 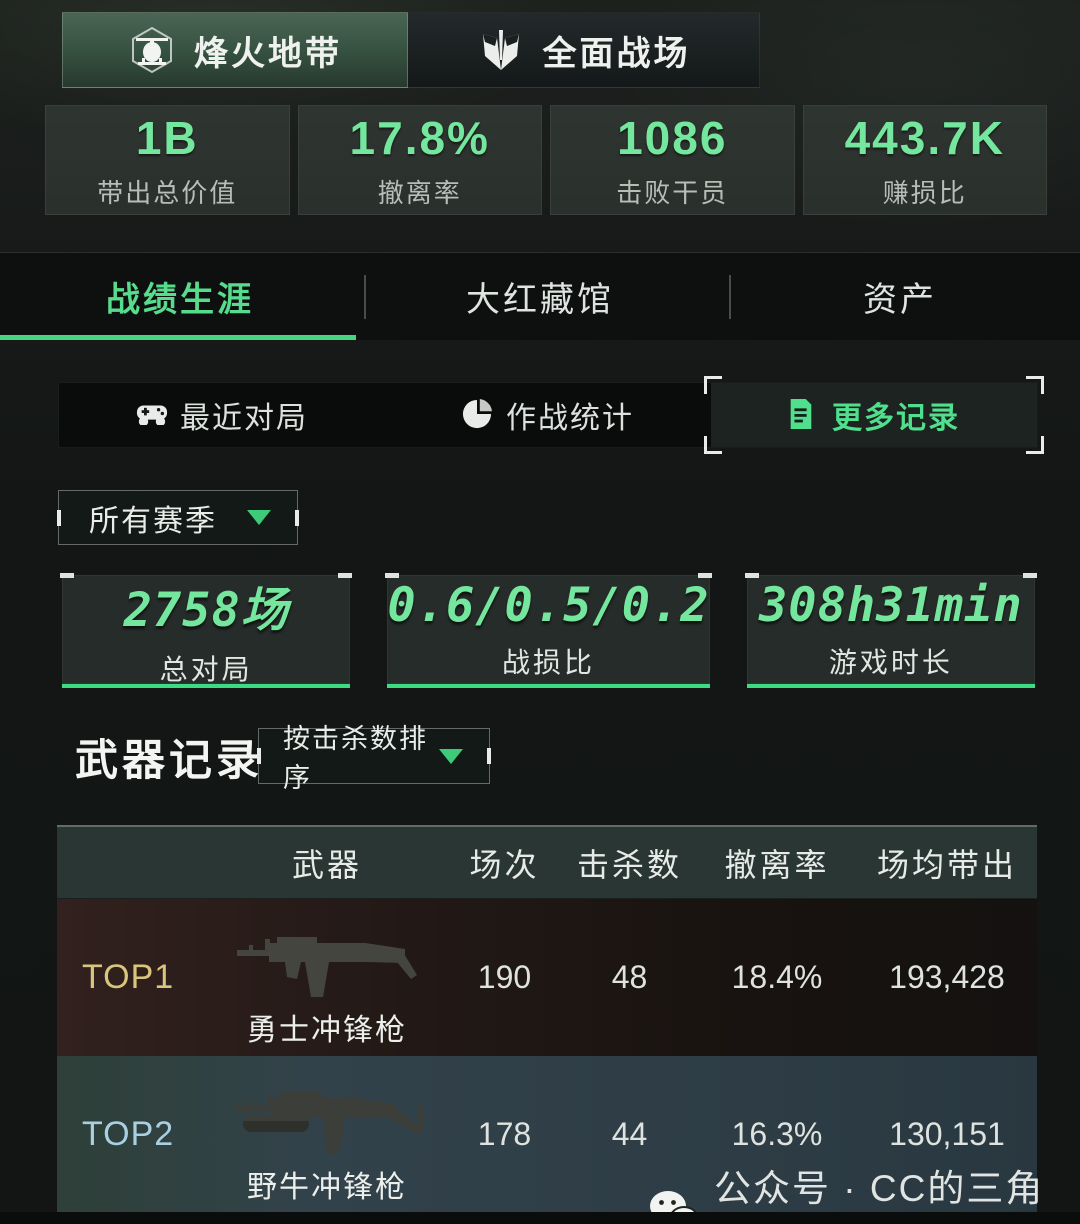 I want to click on season-dropdown: 所有赛季, so click(x=178, y=517).